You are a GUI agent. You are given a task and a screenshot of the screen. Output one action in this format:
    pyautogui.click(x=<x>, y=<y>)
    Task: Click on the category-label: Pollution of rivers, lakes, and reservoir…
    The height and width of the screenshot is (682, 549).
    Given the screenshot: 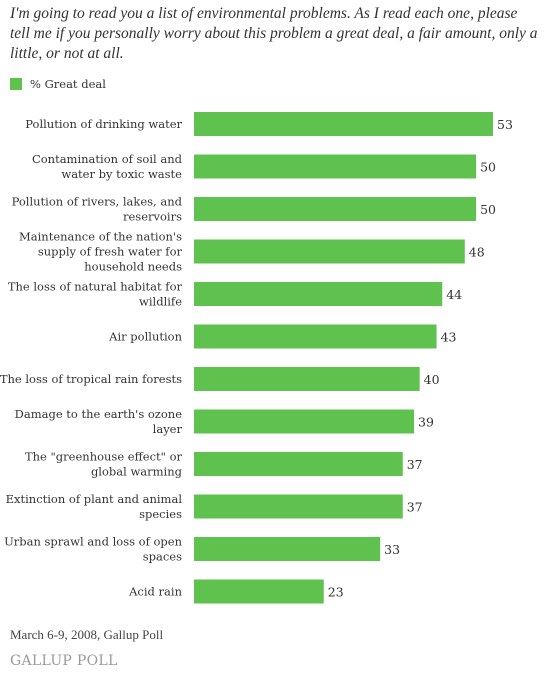 What is the action you would take?
    pyautogui.click(x=97, y=209)
    